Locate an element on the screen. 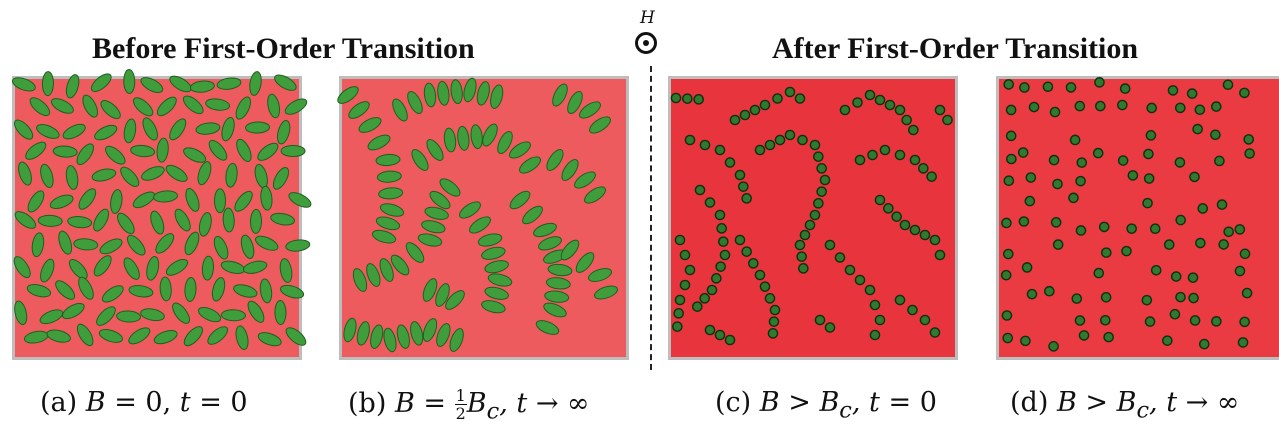 This screenshot has height=440, width=1279. field-label-h: H is located at coordinates (647, 18).